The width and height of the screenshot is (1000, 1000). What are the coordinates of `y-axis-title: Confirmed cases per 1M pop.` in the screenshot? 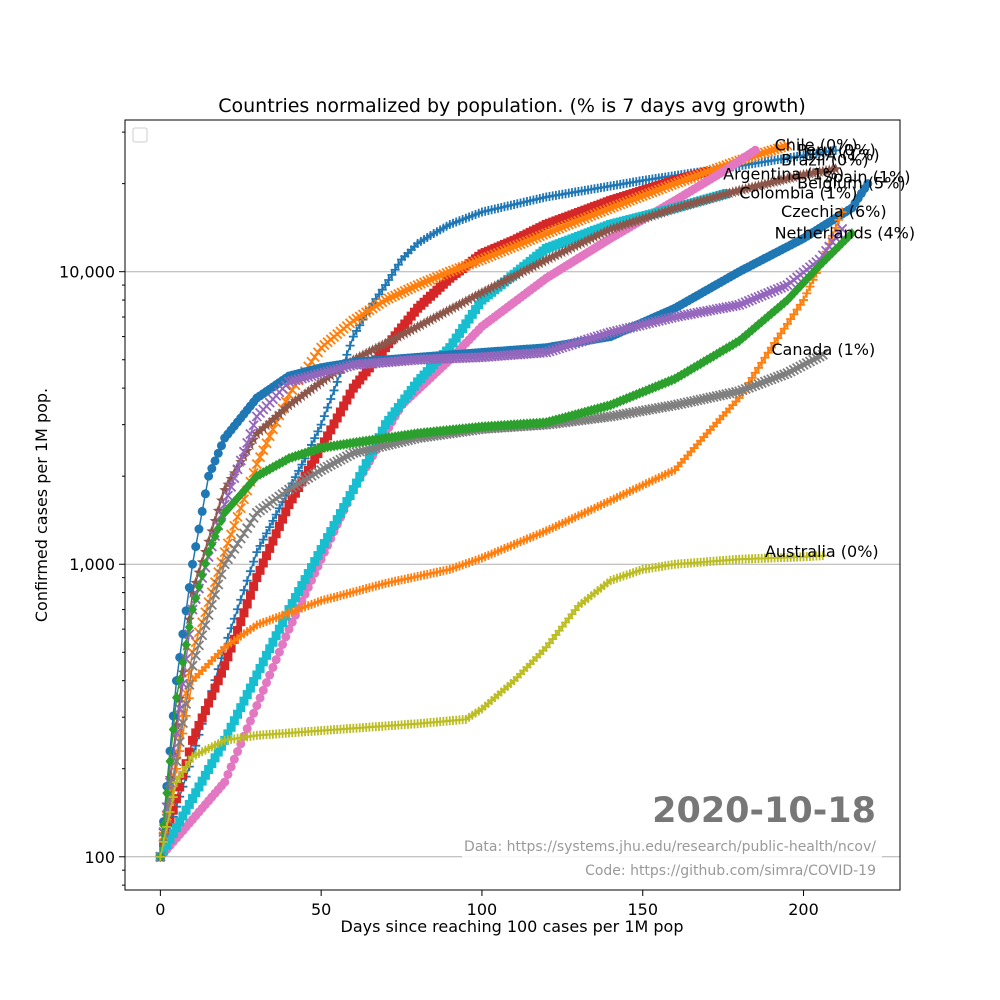 It's located at (41, 505).